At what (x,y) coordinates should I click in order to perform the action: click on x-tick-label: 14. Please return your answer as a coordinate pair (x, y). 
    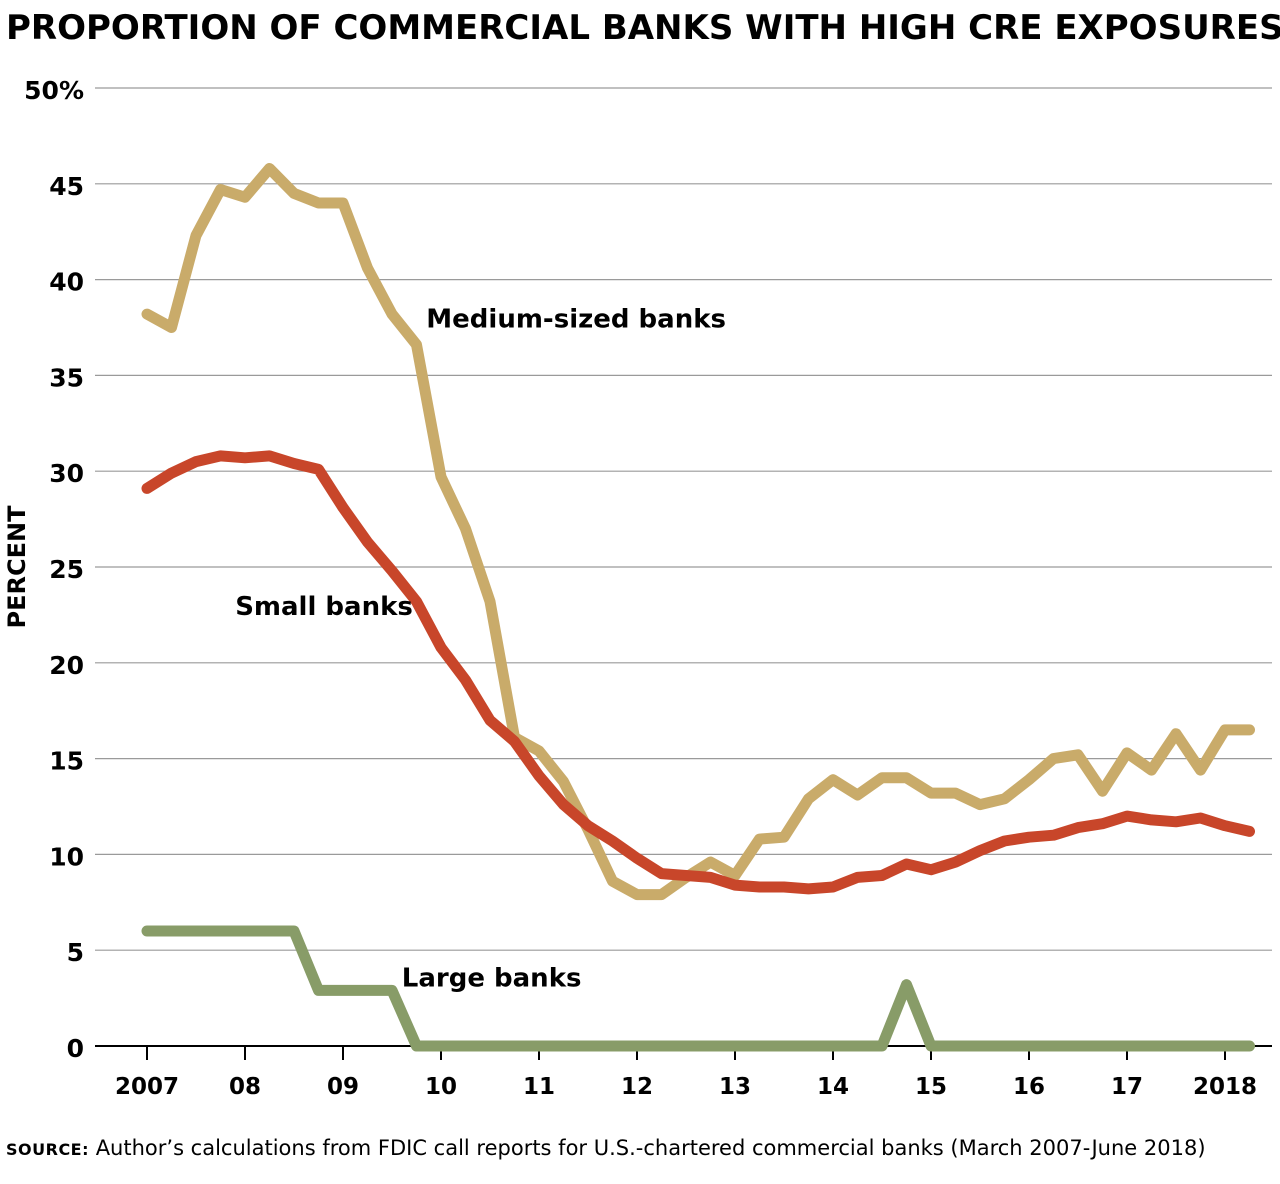
    Looking at the image, I should click on (833, 1087).